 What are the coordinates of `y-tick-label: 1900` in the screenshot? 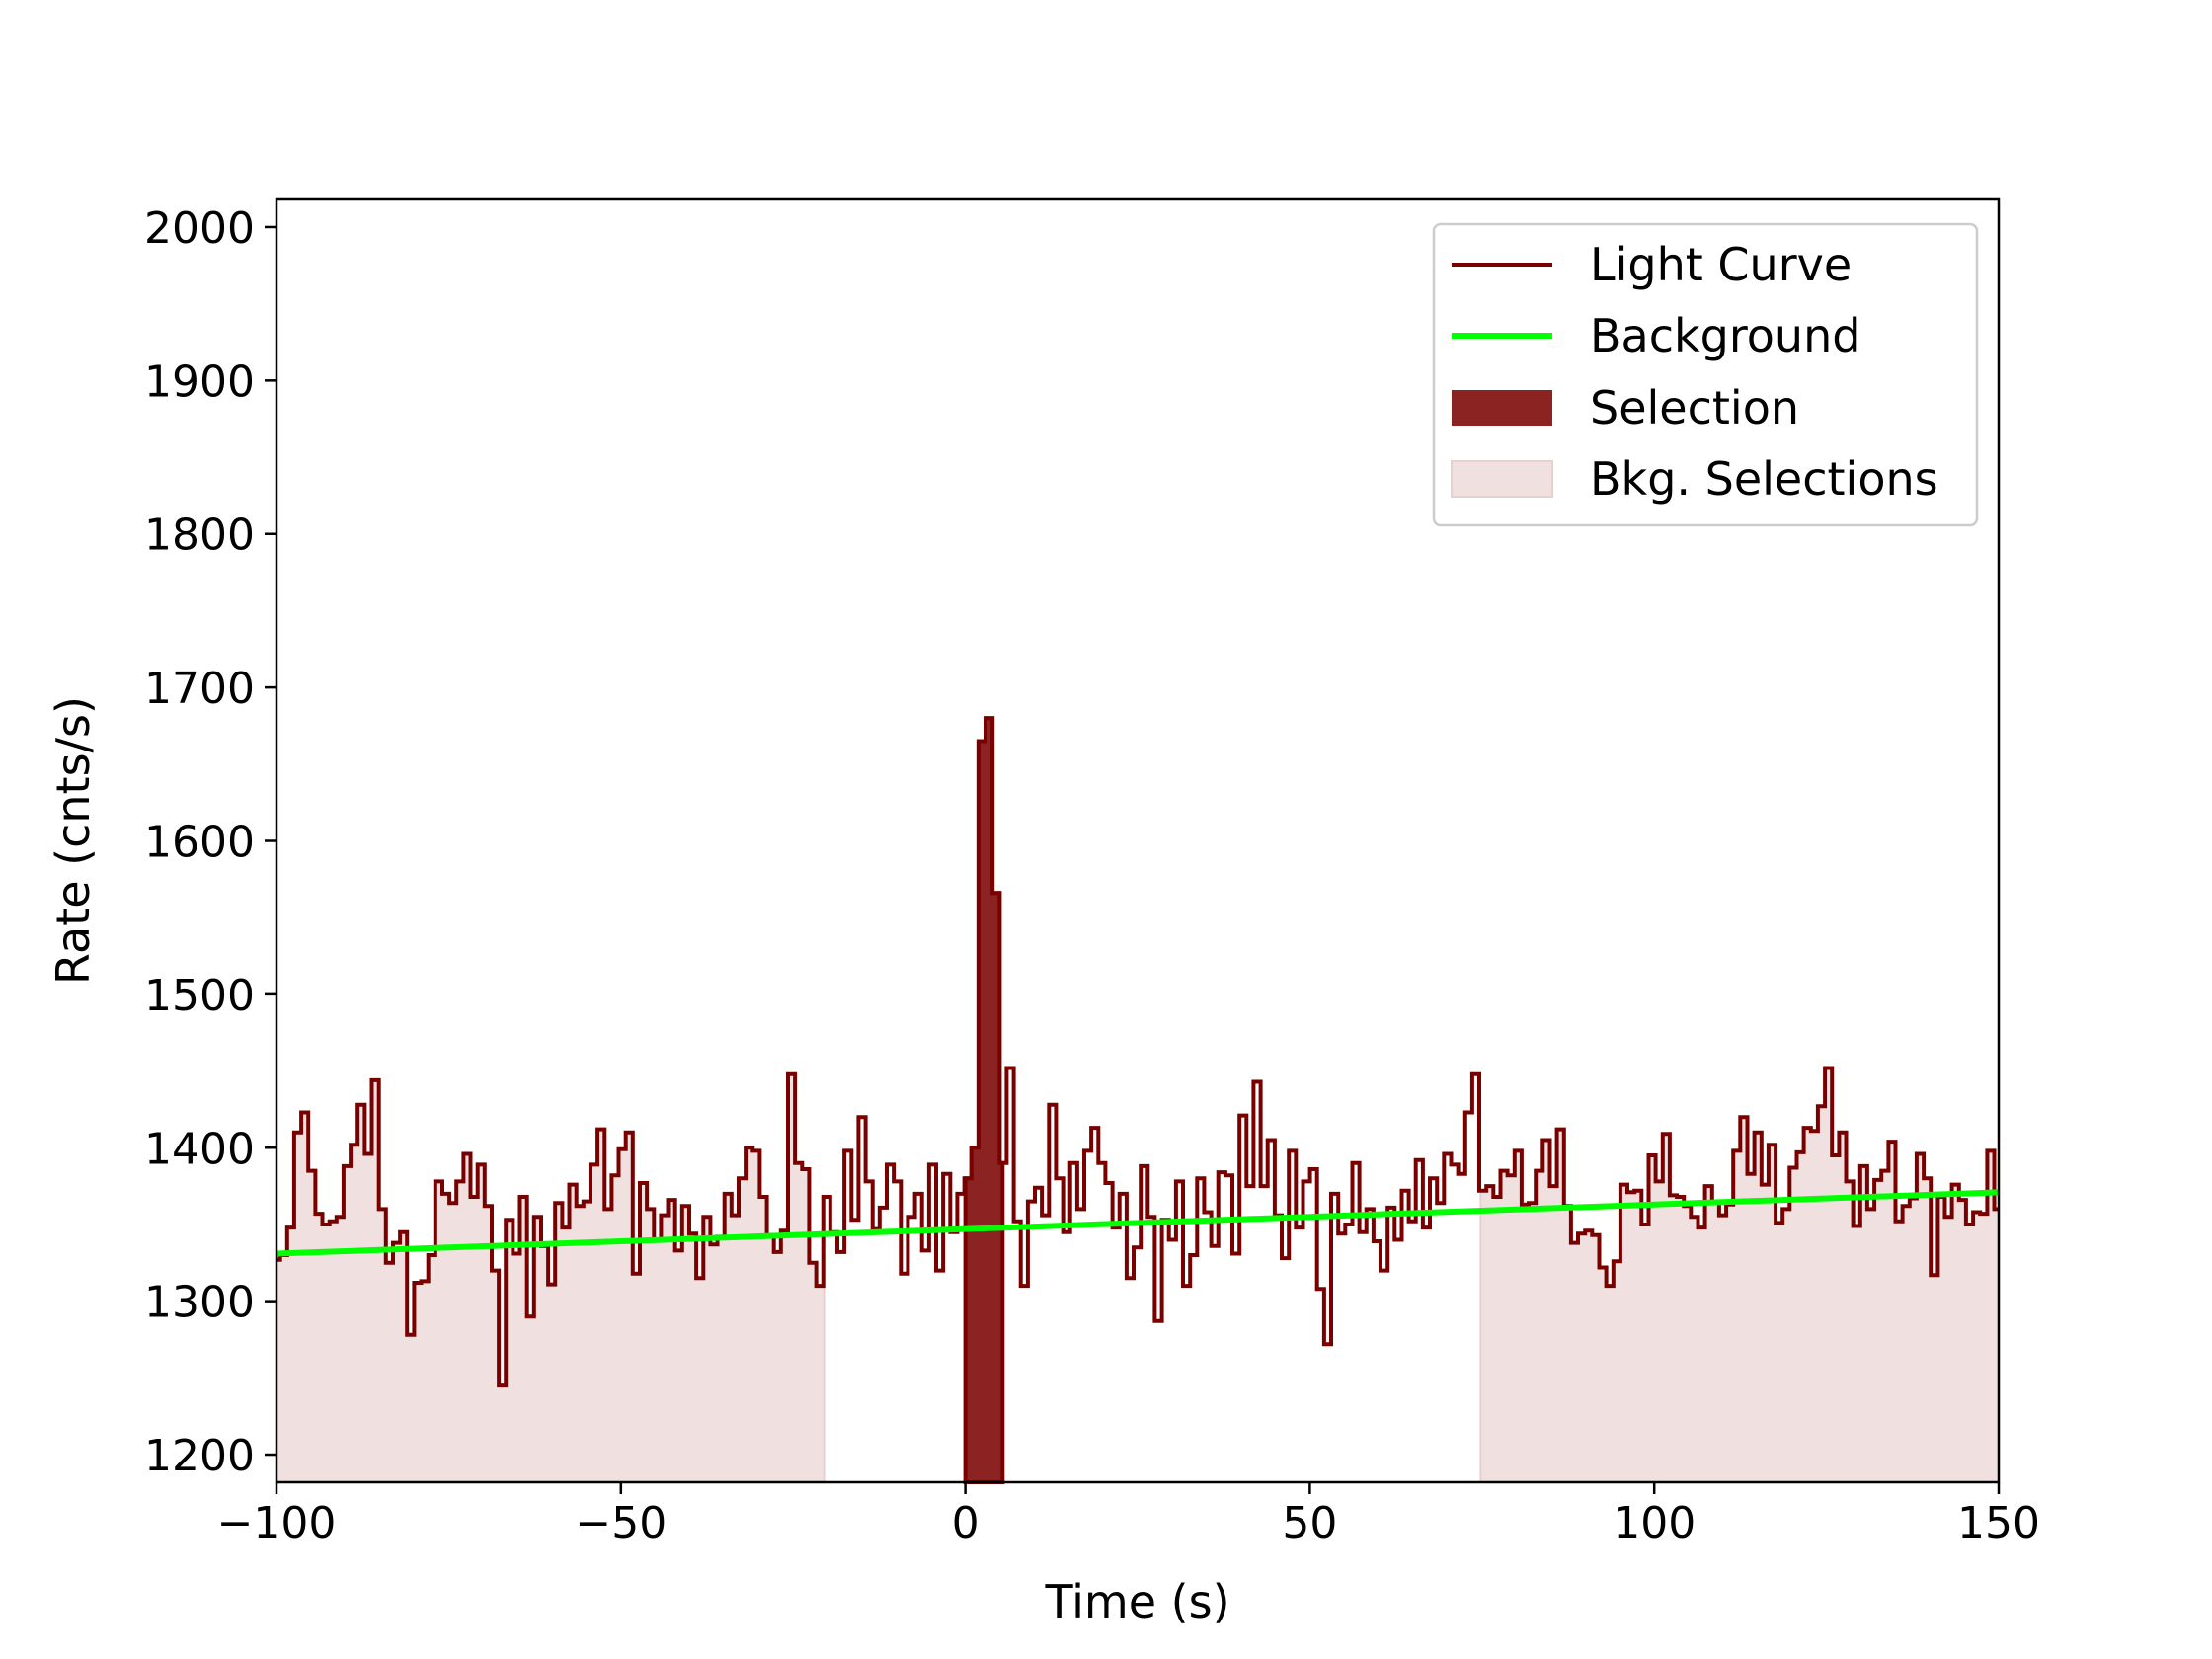 It's located at (200, 382).